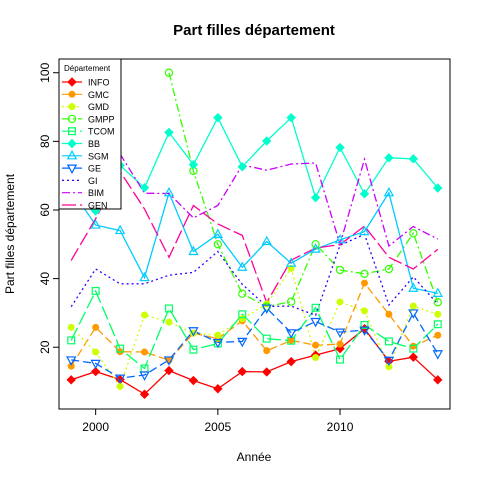 The width and height of the screenshot is (480, 480). Describe the element at coordinates (72, 154) in the screenshot. I see `legend-marker-sgm` at that location.